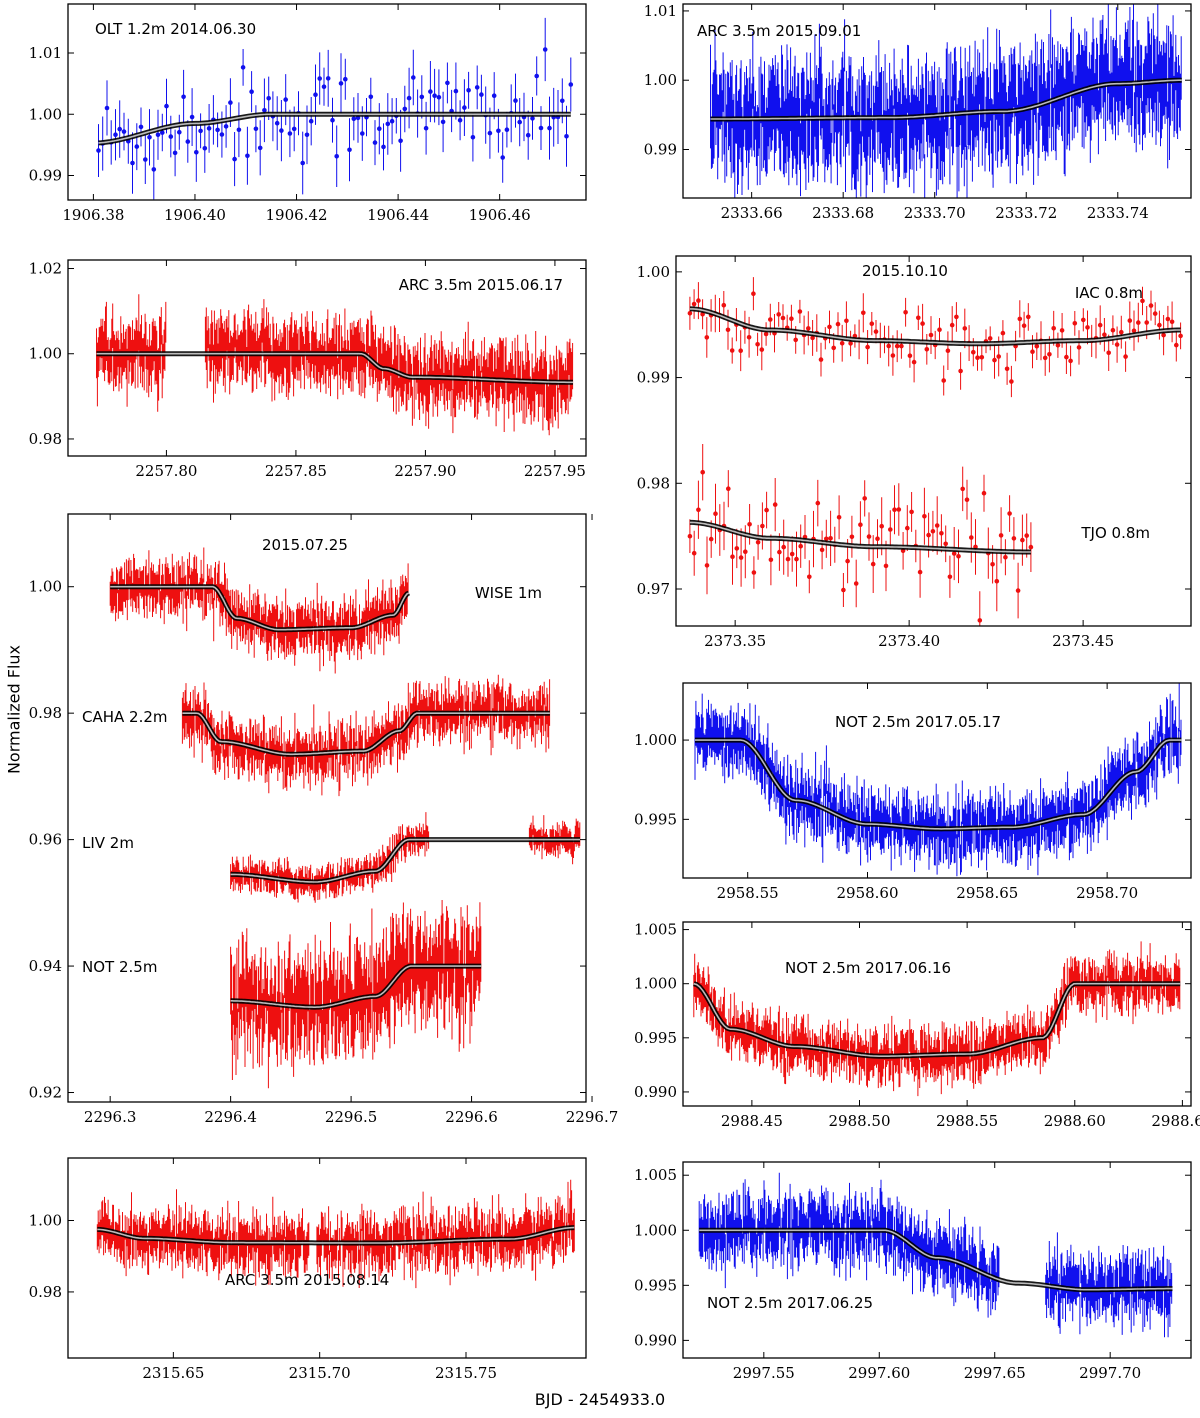 This screenshot has width=1200, height=1418. Describe the element at coordinates (937, 1014) in the screenshot. I see `axes-frame-not0616` at that location.